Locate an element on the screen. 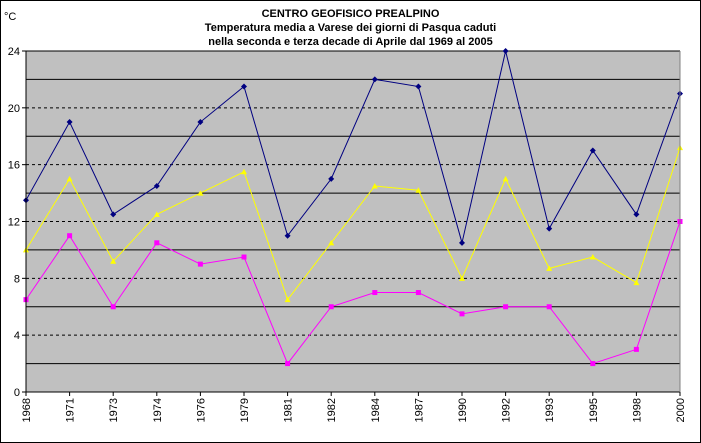 The height and width of the screenshot is (443, 701). x-tick-label: 1995 is located at coordinates (594, 410).